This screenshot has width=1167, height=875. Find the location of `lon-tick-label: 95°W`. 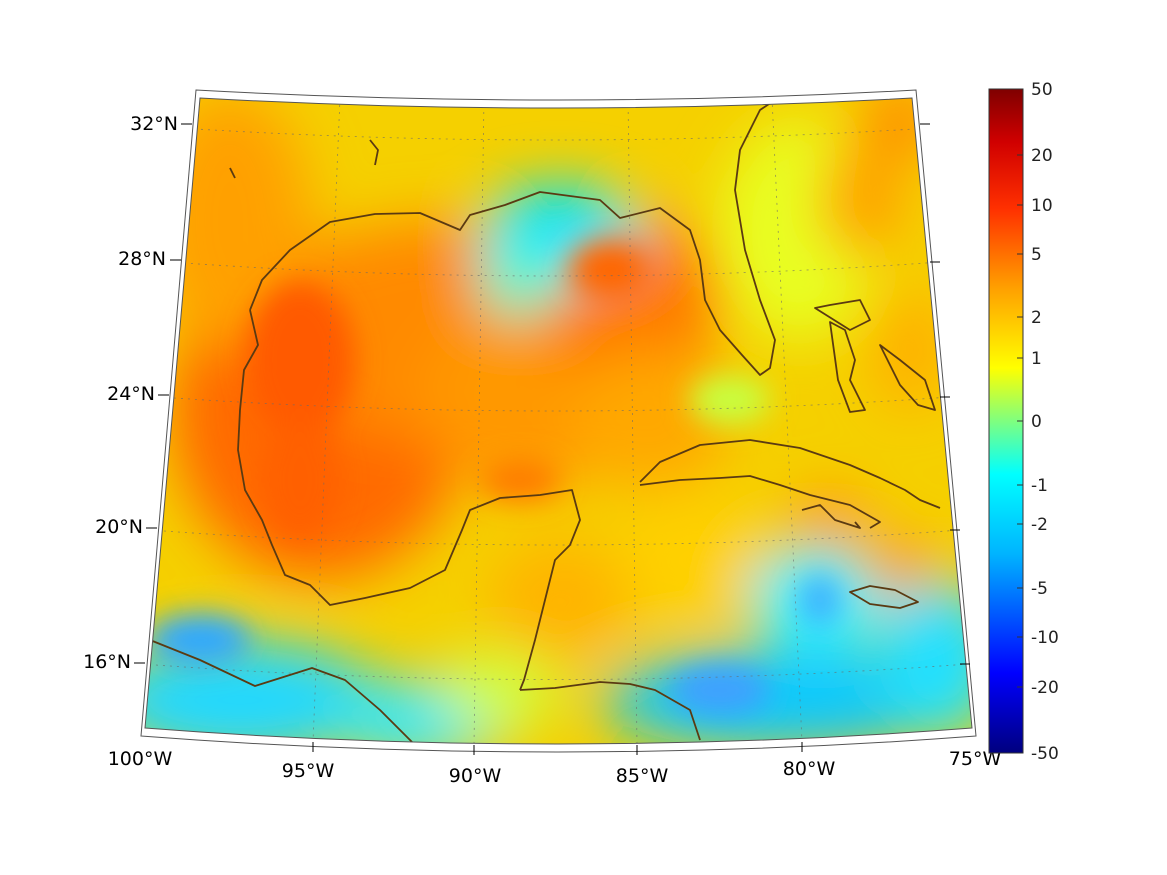

lon-tick-label: 95°W is located at coordinates (308, 771).